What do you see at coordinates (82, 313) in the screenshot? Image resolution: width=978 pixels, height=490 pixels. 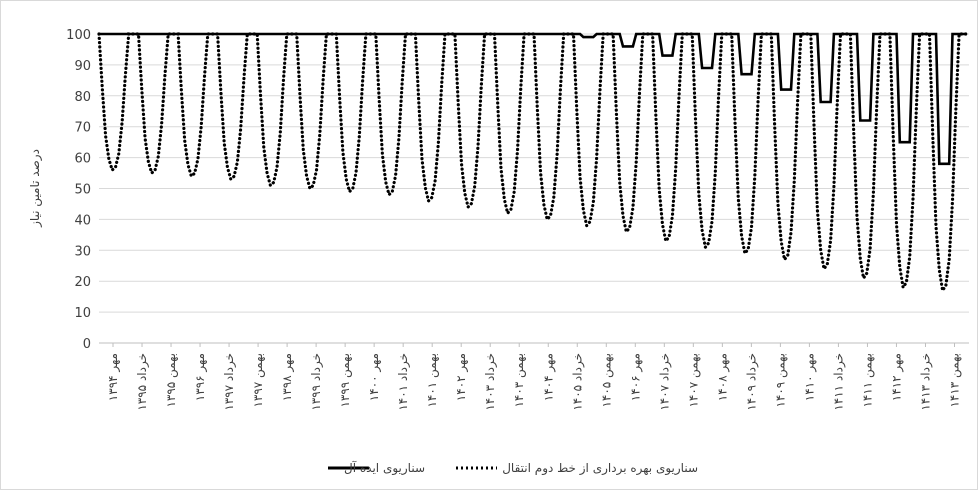 I see `y-tick-label: 10` at bounding box center [82, 313].